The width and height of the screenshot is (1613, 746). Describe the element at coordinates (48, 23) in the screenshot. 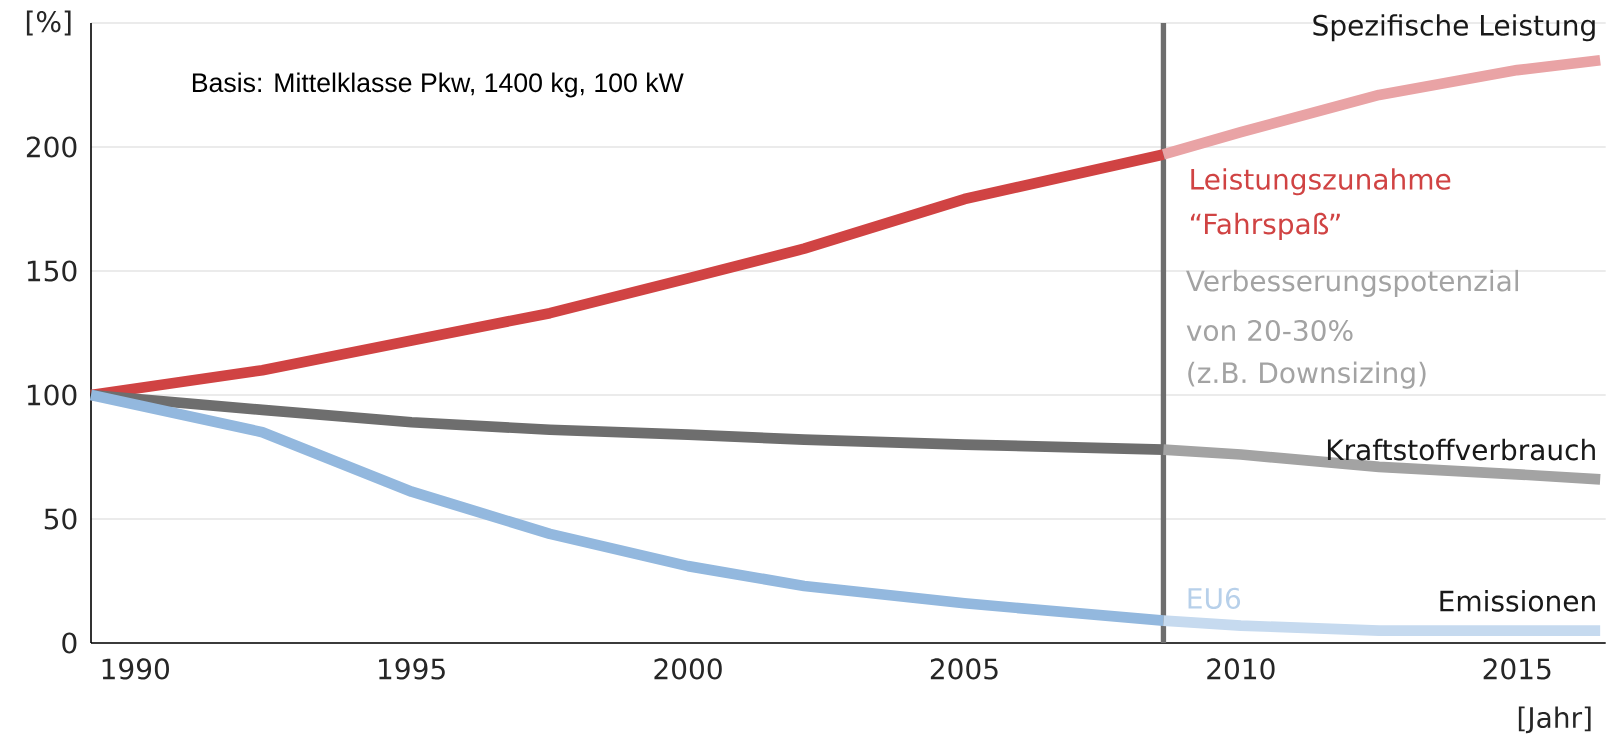

I see `y-axis-title: [%]` at that location.